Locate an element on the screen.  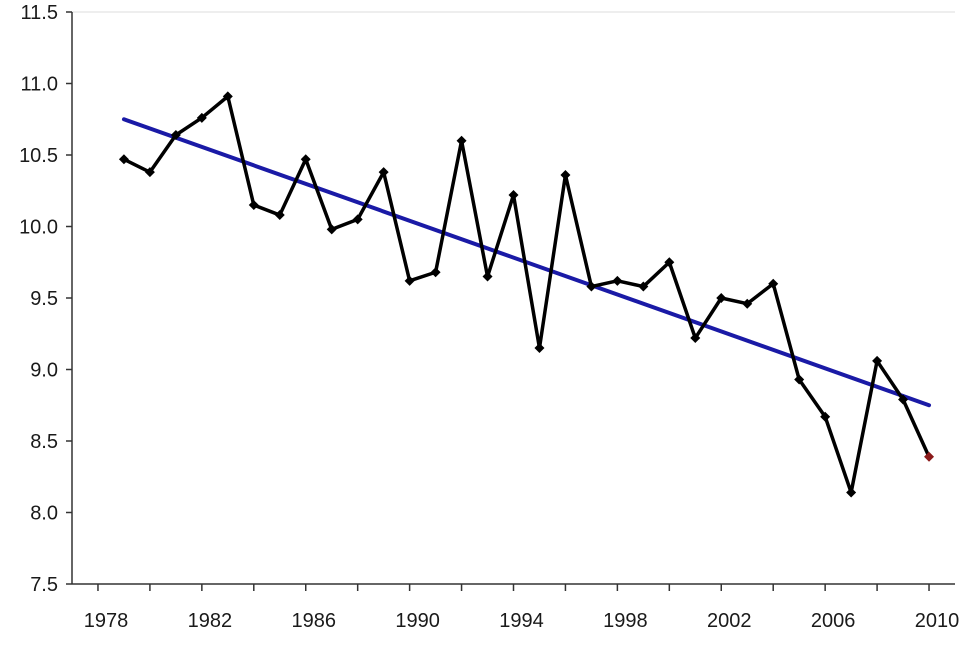
data-point-latest is located at coordinates (929, 456).